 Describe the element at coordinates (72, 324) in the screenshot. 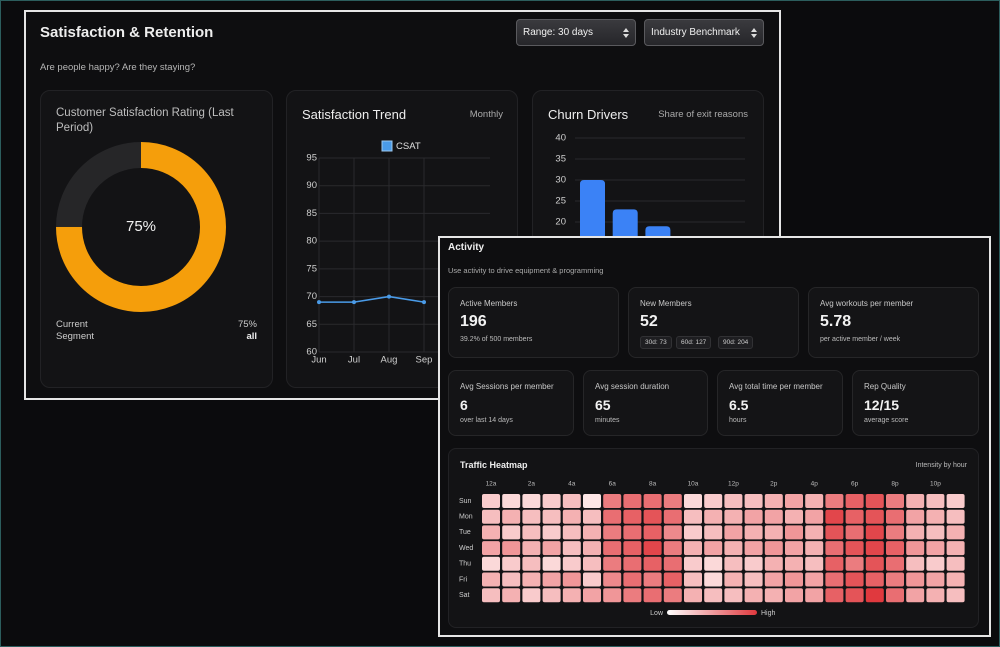

I see `detail-label: Current` at that location.